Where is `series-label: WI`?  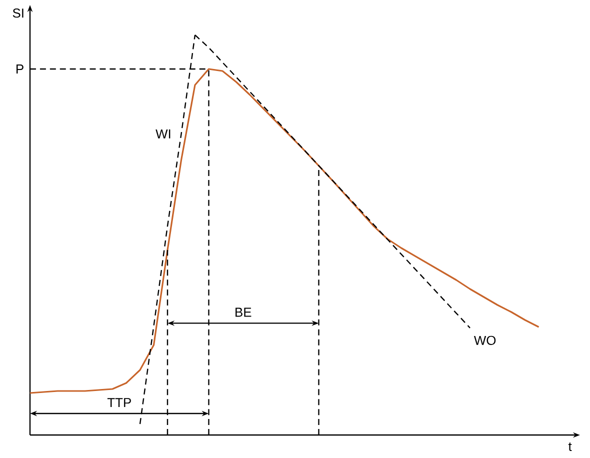 series-label: WI is located at coordinates (163, 133).